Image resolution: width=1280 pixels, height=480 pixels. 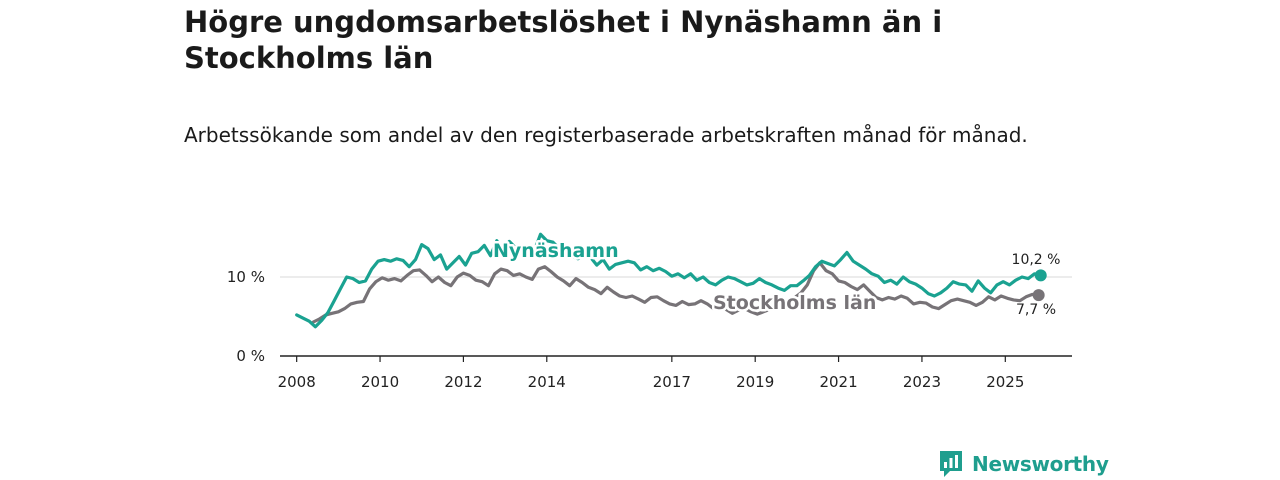 I want to click on x-tick-label: 2012, so click(x=463, y=382).